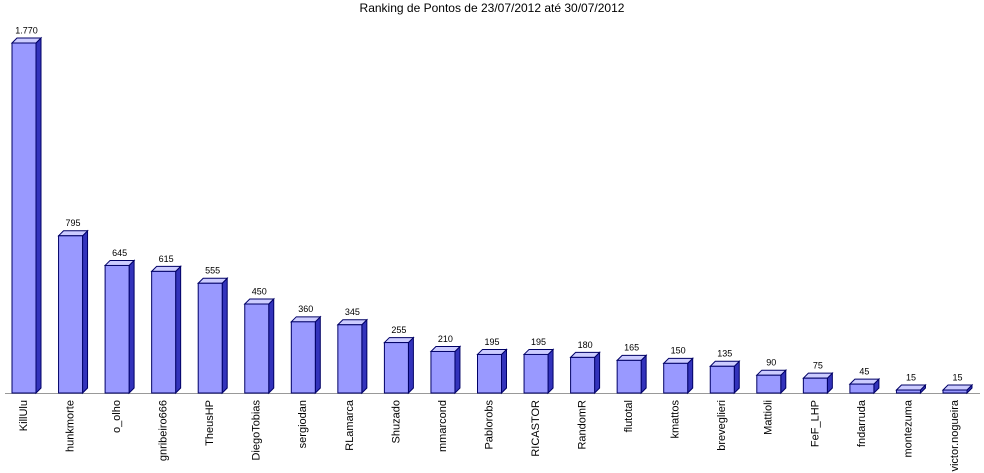 The height and width of the screenshot is (473, 984). What do you see at coordinates (722, 425) in the screenshot?
I see `x-tick-label: breveglieri` at bounding box center [722, 425].